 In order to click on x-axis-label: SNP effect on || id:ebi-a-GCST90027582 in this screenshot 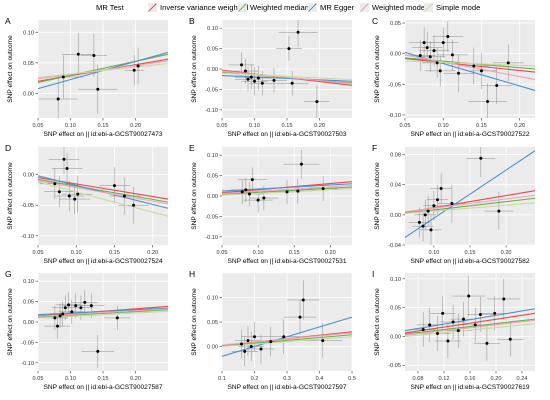, I will do `click(469, 261)`.